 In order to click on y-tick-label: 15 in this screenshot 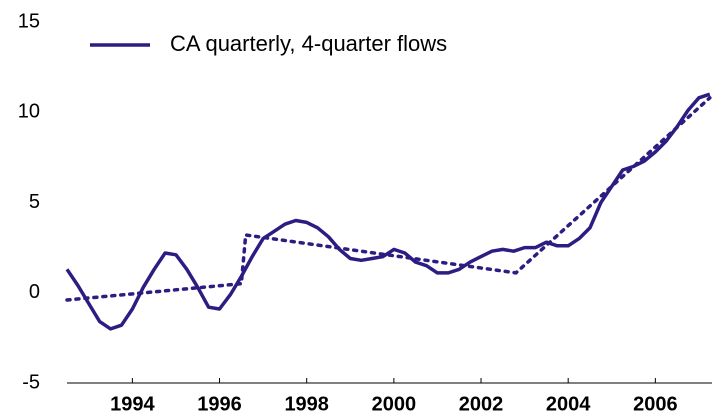, I will do `click(29, 21)`.